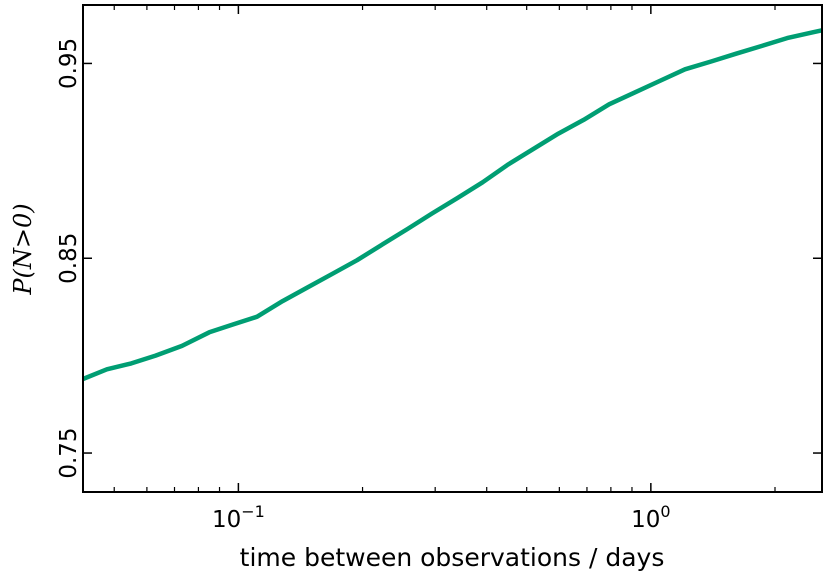 The width and height of the screenshot is (830, 581). I want to click on y-axis-label: P(N>0), so click(23, 249).